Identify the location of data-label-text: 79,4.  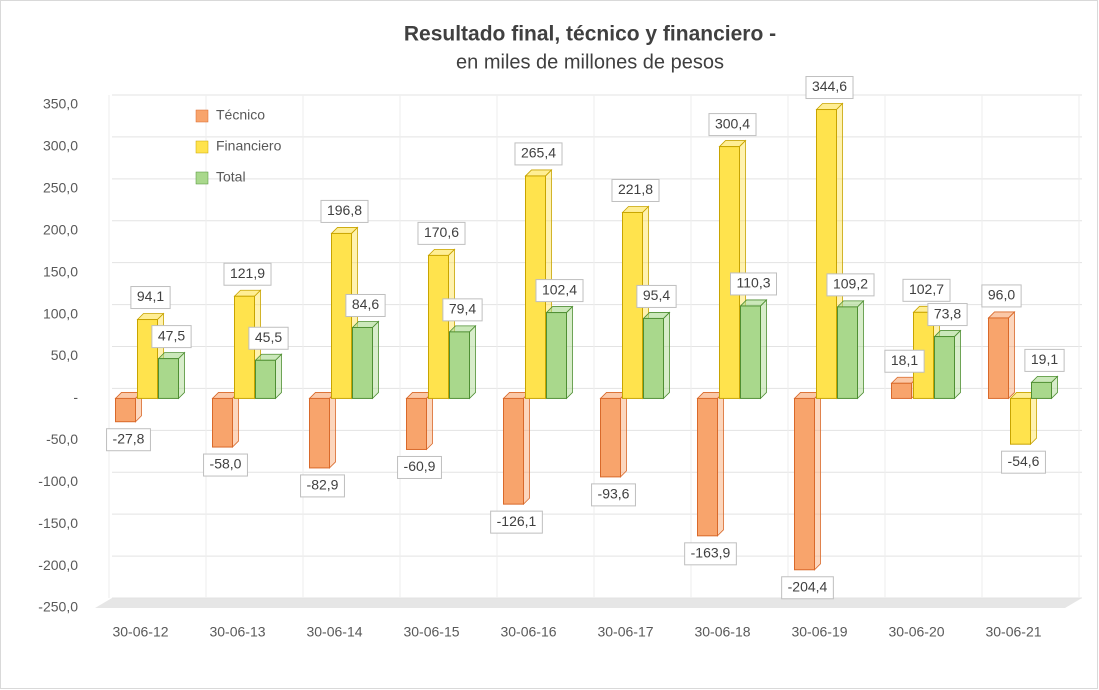
(462, 309).